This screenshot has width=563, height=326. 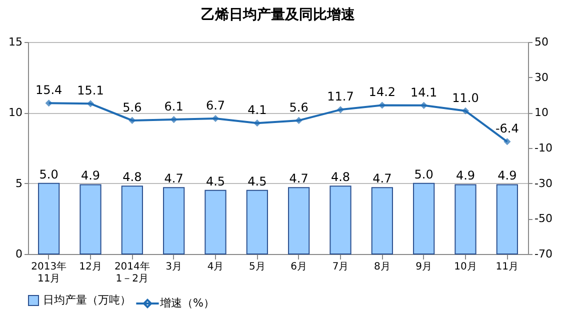 What do you see at coordinates (424, 92) in the screenshot?
I see `data-label: 14.1` at bounding box center [424, 92].